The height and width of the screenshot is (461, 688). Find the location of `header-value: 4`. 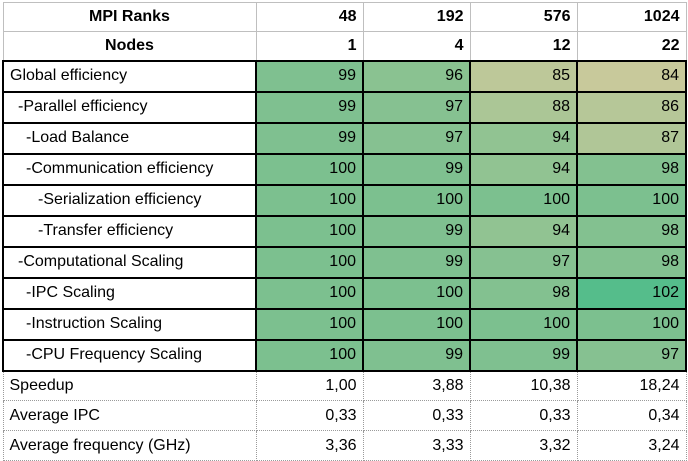

header-value: 4 is located at coordinates (416, 46).